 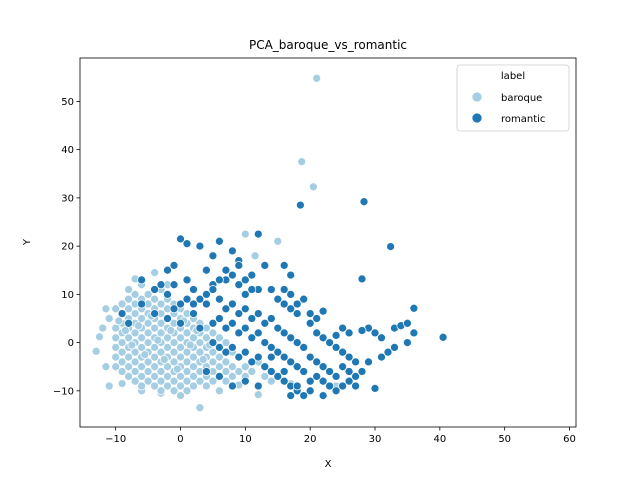 What do you see at coordinates (310, 439) in the screenshot?
I see `x-tick-label: 20` at bounding box center [310, 439].